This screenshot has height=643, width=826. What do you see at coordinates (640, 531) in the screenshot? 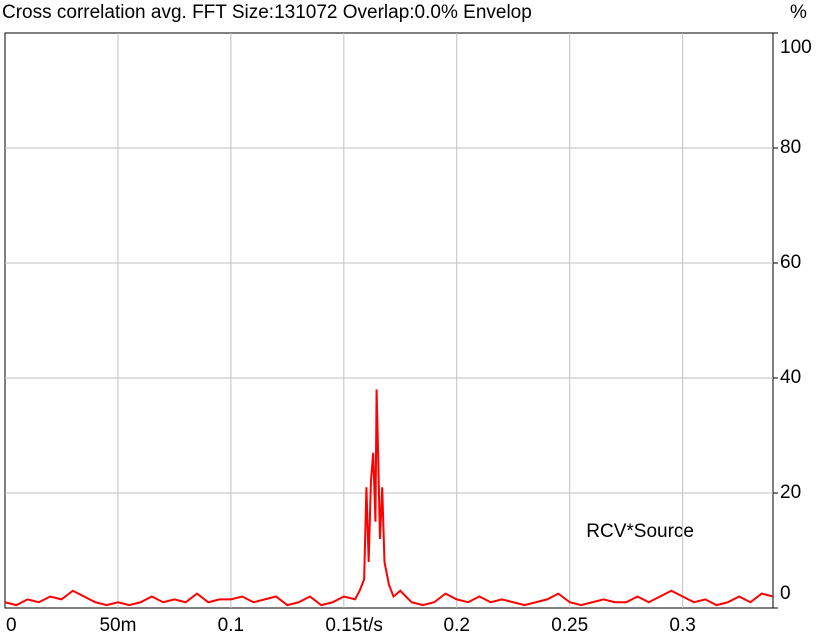
I see `annotation: RCV*Source` at bounding box center [640, 531].